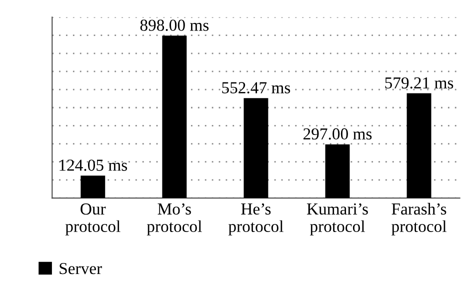 This screenshot has height=287, width=474. Describe the element at coordinates (419, 83) in the screenshot. I see `data-label: 579.21 ms` at that location.